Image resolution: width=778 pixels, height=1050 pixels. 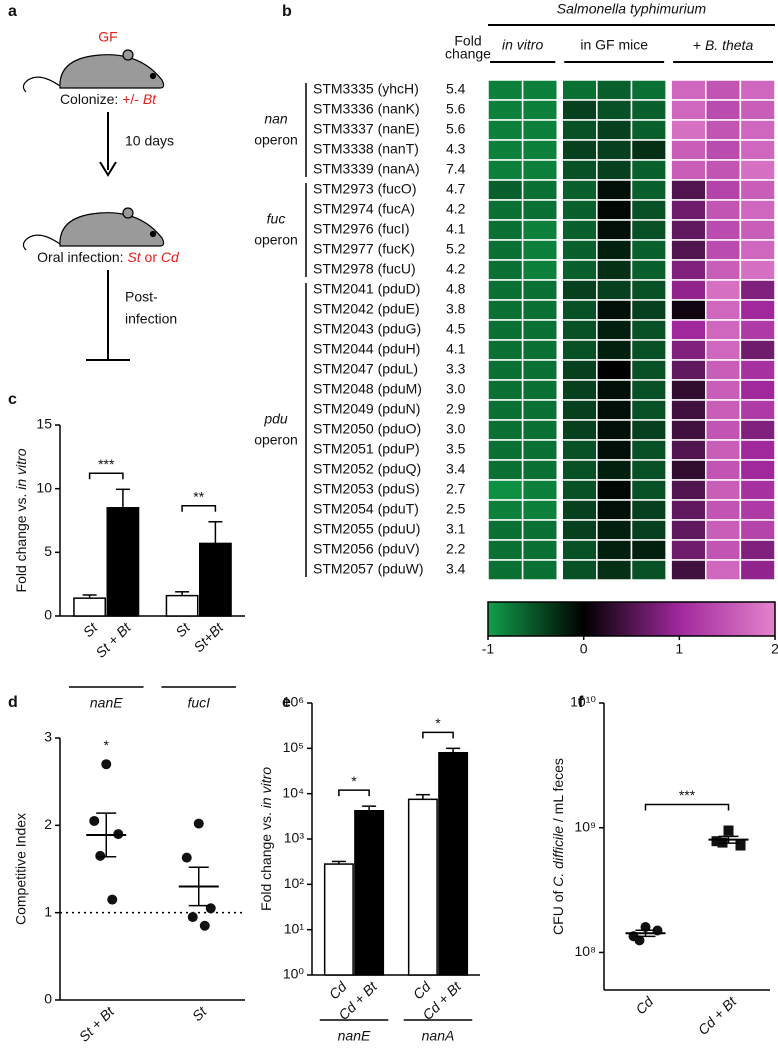 I want to click on operon-suffix: operon, so click(x=276, y=440).